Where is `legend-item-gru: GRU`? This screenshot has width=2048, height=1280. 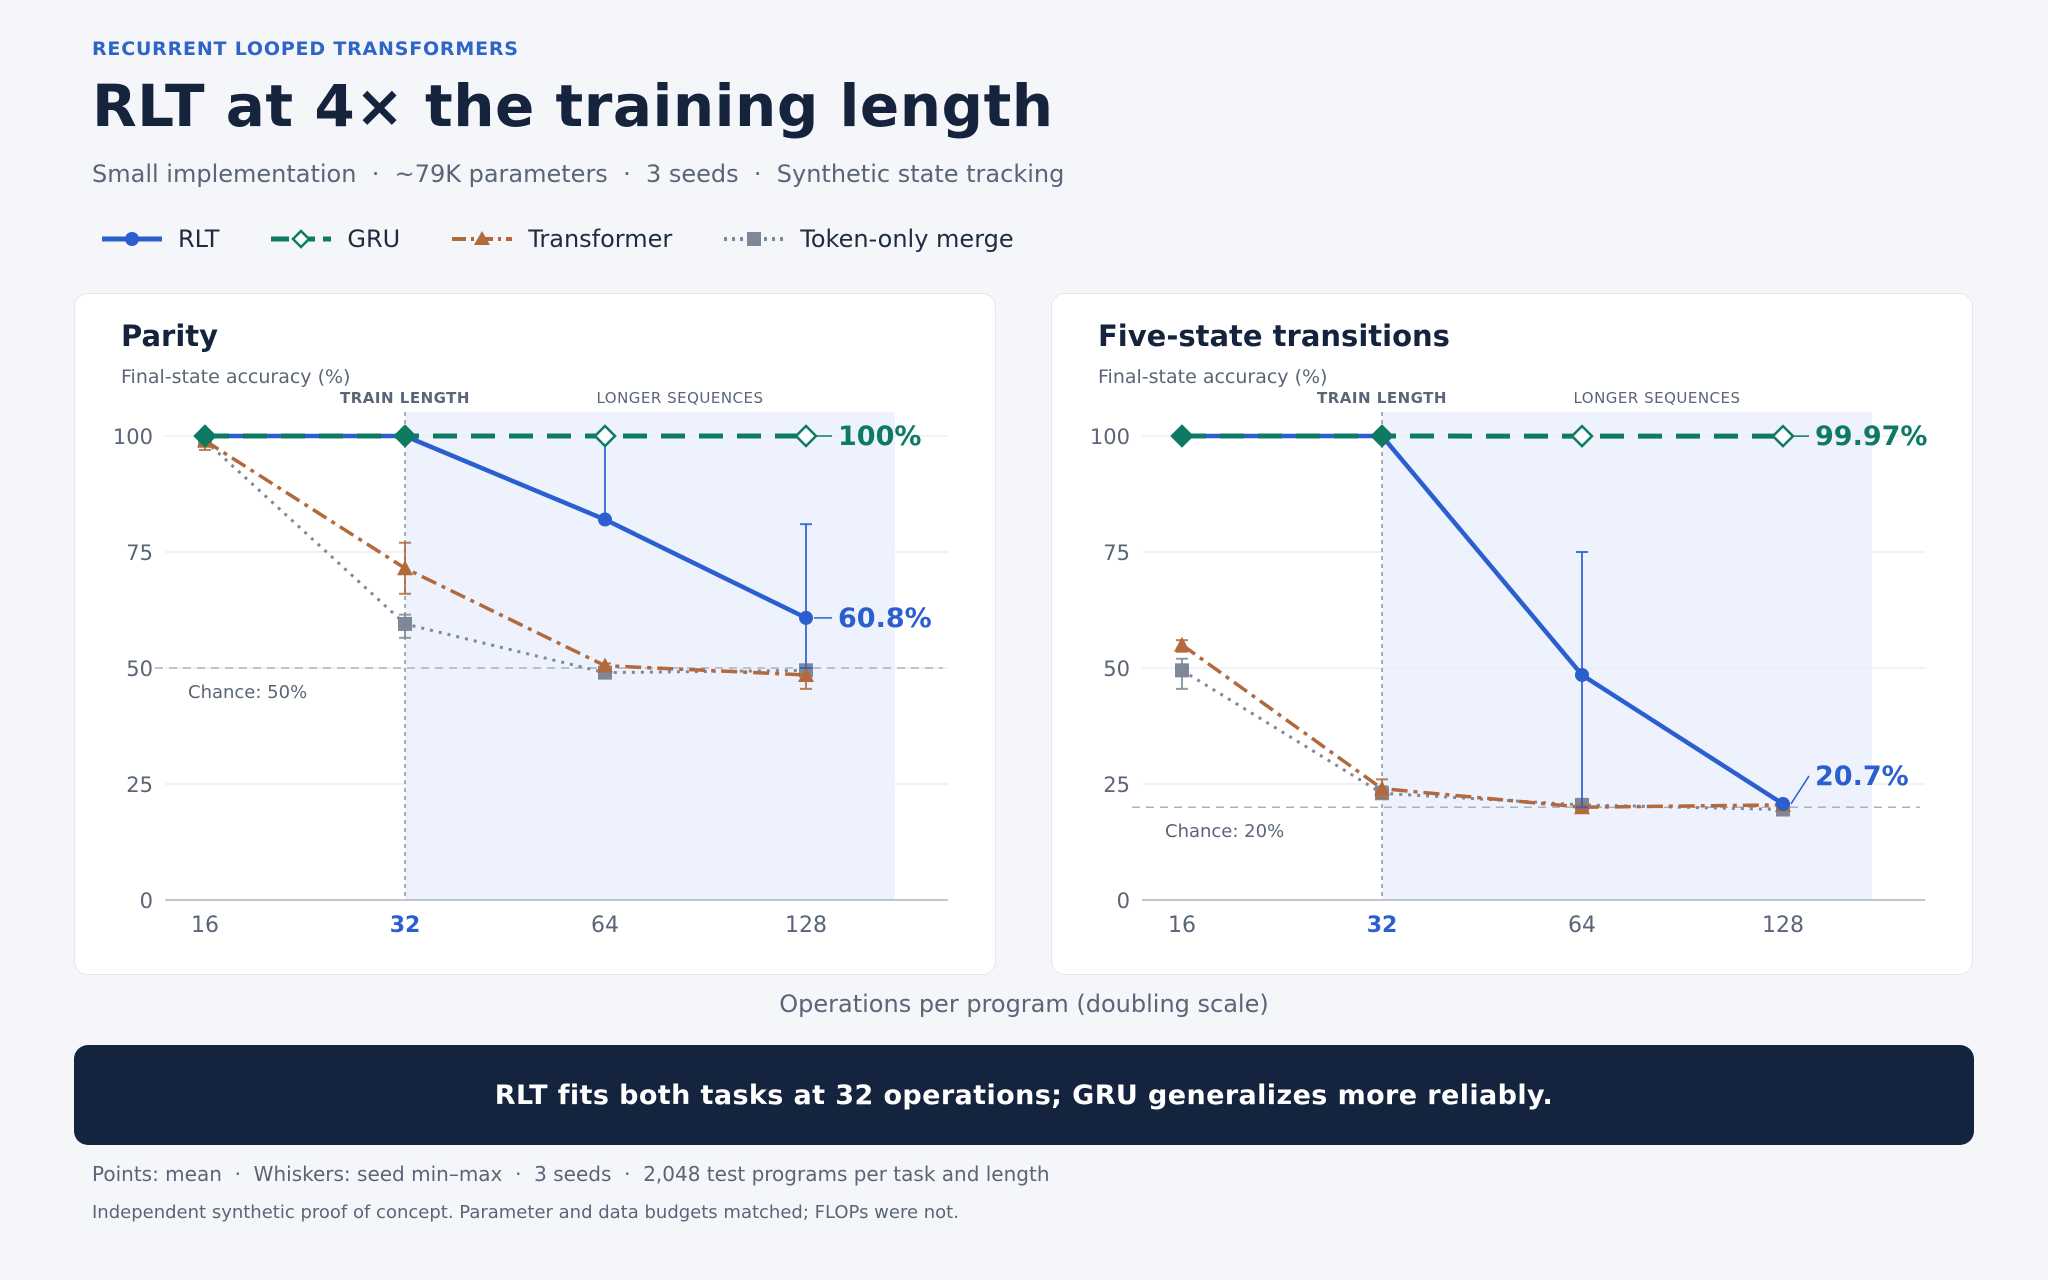
legend-item-gru: GRU is located at coordinates (334, 239).